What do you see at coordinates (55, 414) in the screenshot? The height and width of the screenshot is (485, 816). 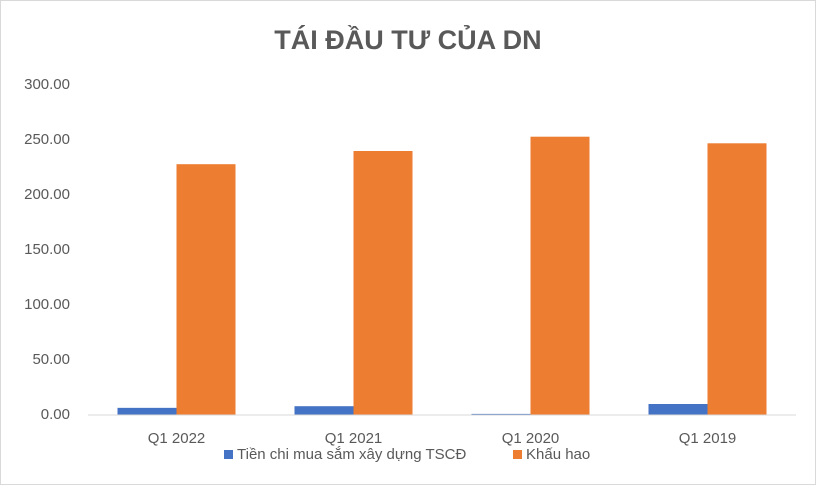 I see `y-tick-label: 0.00` at bounding box center [55, 414].